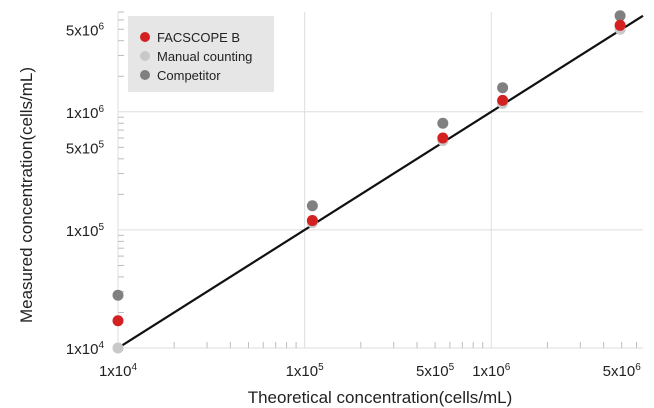  Describe the element at coordinates (198, 37) in the screenshot. I see `legend-label: FACSCOPE B` at that location.